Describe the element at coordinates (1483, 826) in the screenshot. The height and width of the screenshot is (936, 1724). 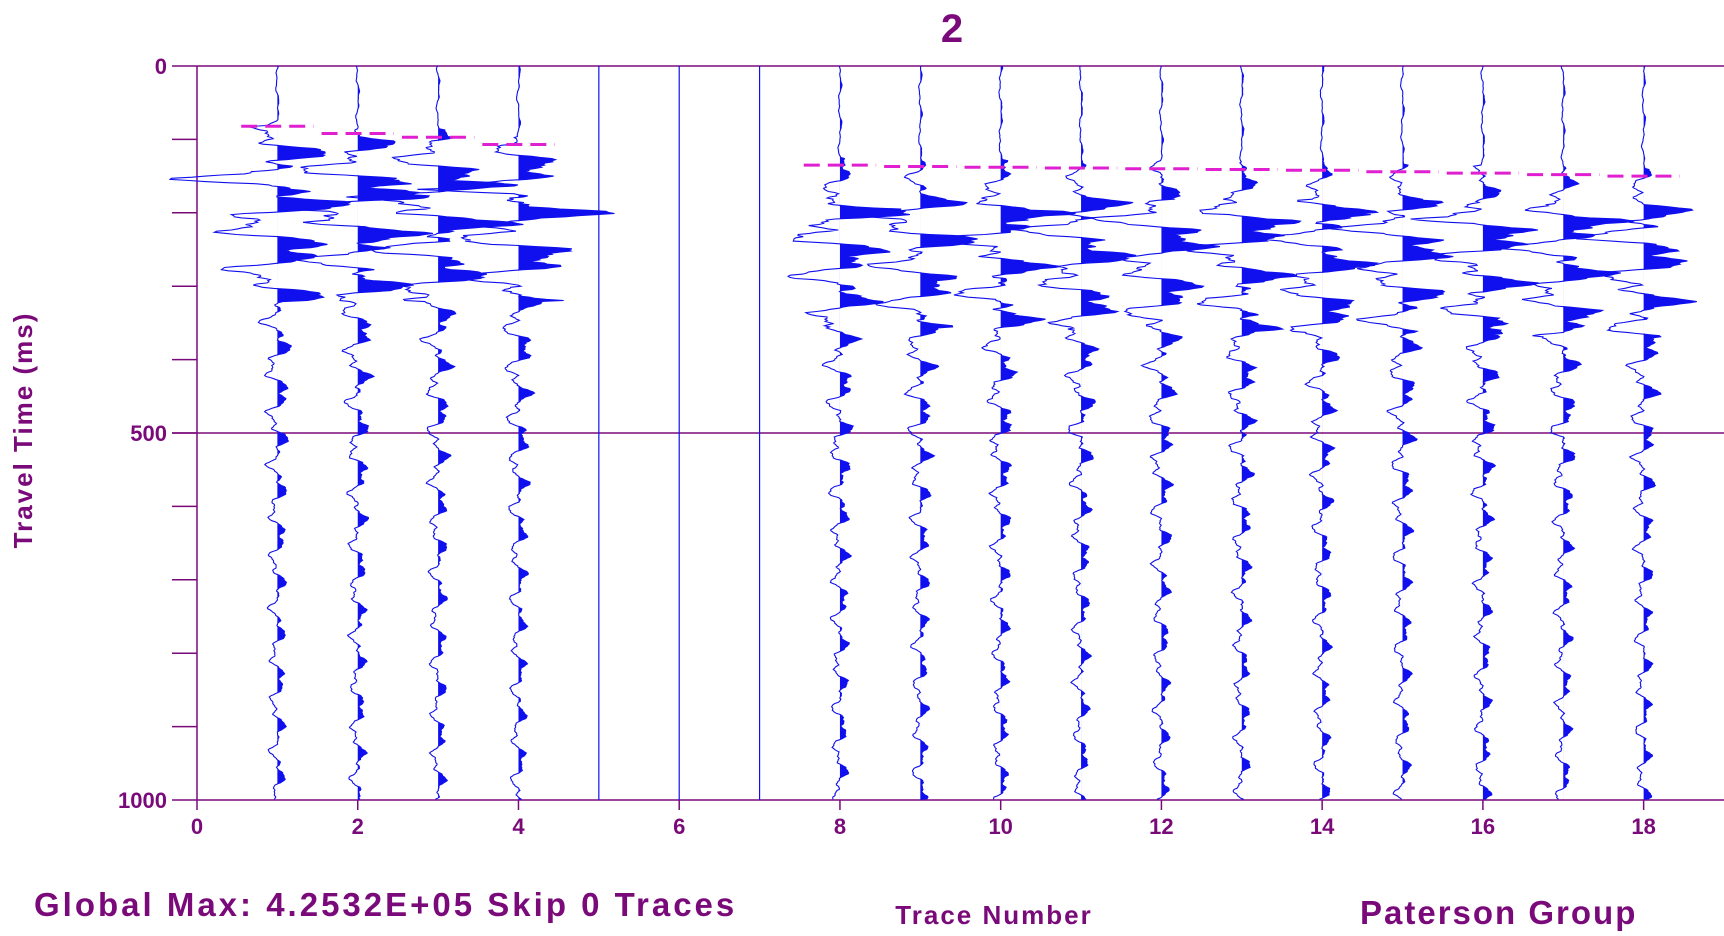
I see `x-tick-label: 16` at that location.